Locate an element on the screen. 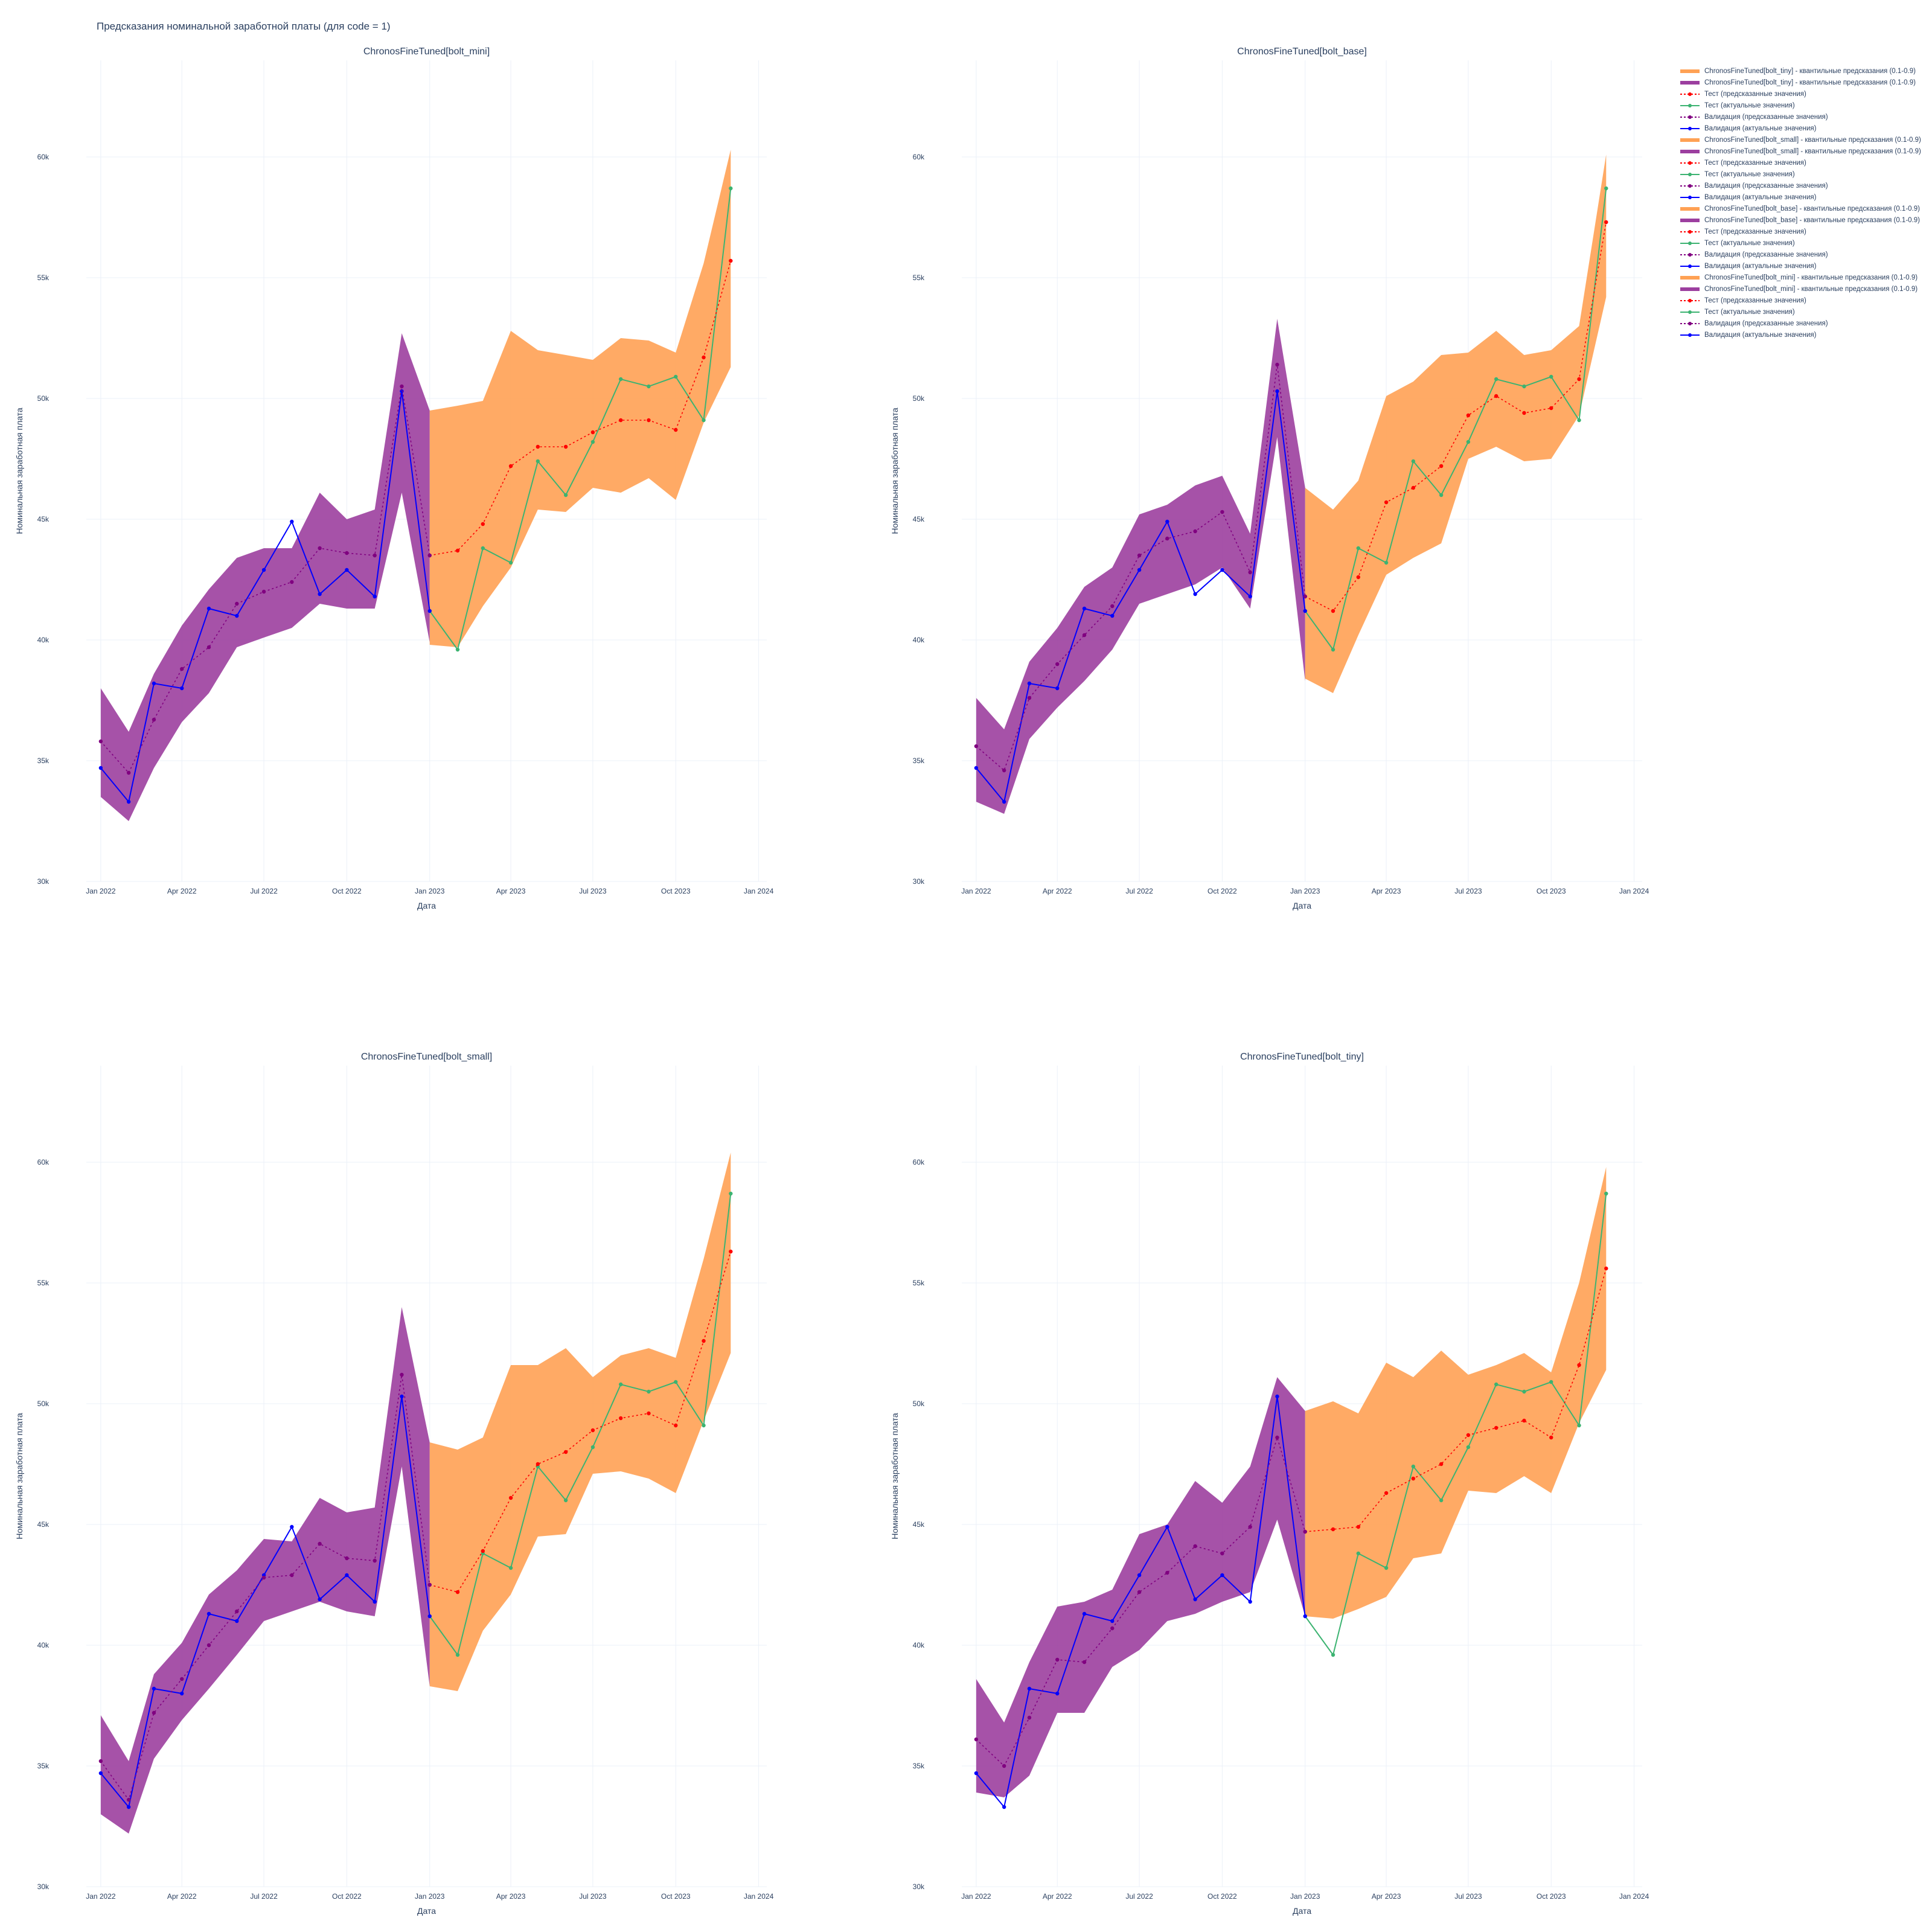 Image resolution: width=1932 pixels, height=1932 pixels. test-actual-line is located at coordinates (1455, 419).